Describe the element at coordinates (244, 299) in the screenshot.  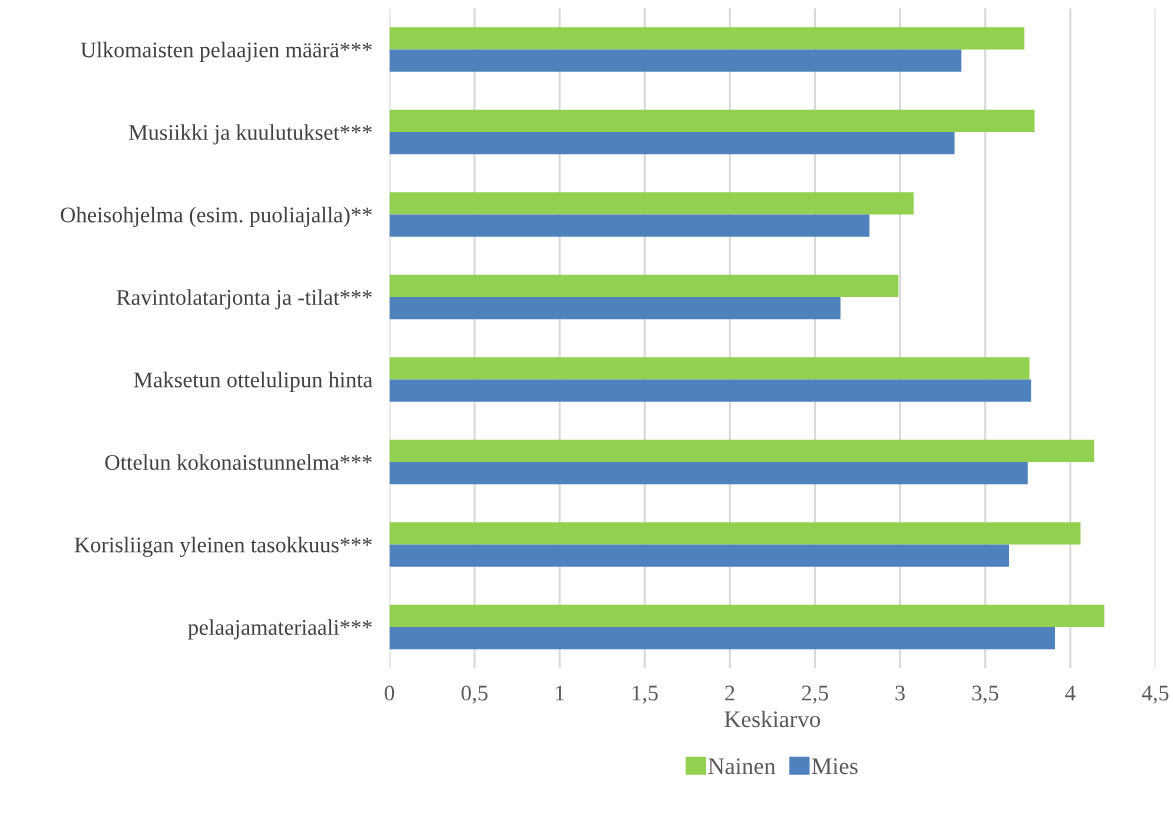
I see `y-tick-label: Ravintolatarjonta ja -tilat***` at that location.